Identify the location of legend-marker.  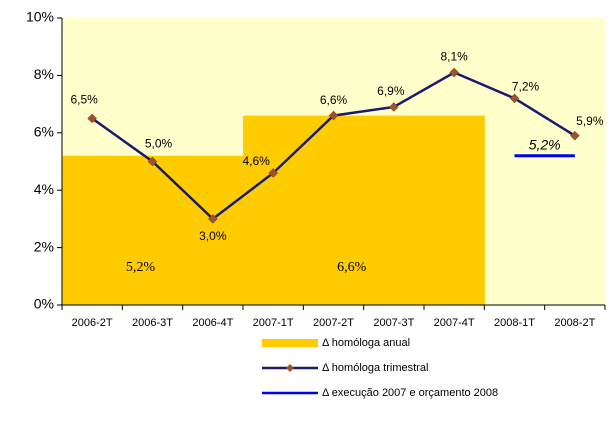
(290, 368).